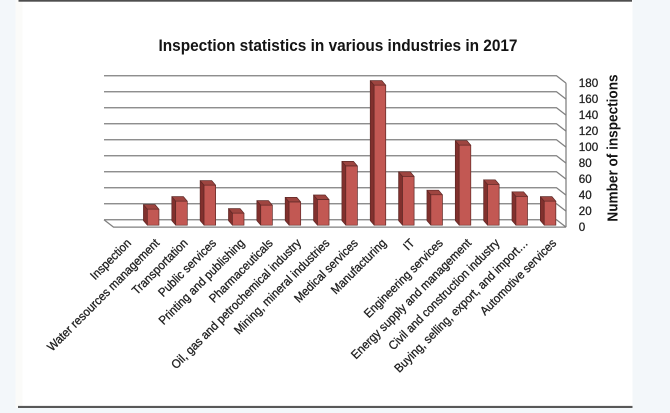 This screenshot has height=413, width=670. I want to click on svg-text: 180, so click(588, 83).